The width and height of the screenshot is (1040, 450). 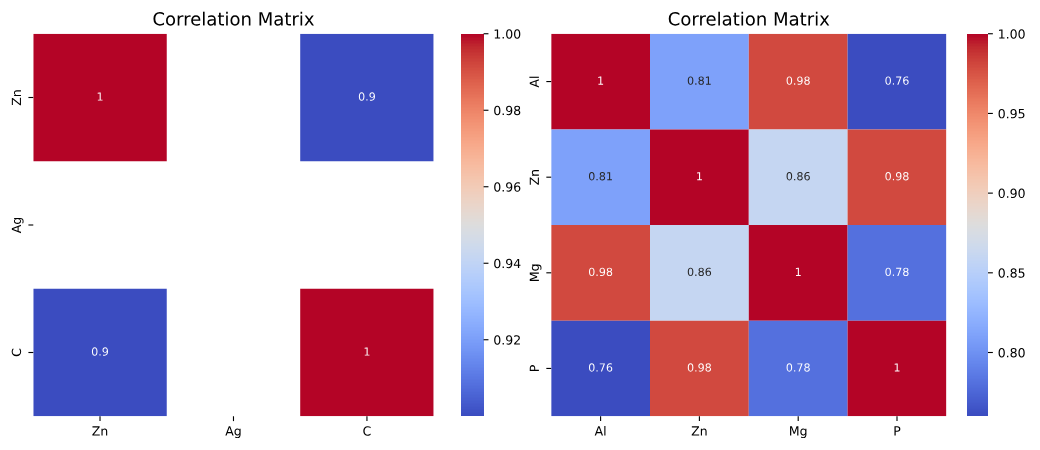 I want to click on x-tick-label: Al, so click(x=600, y=430).